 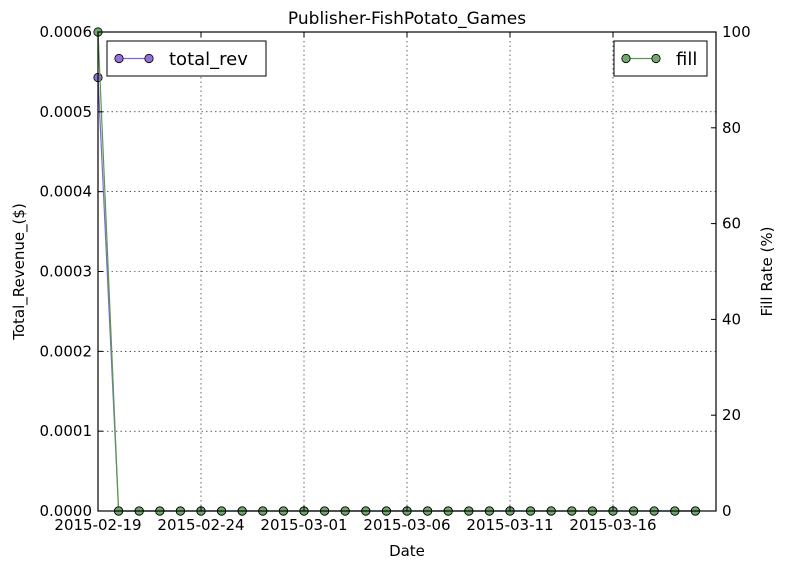 I want to click on y-axis-label: Total_Revenue_($), so click(x=19, y=272).